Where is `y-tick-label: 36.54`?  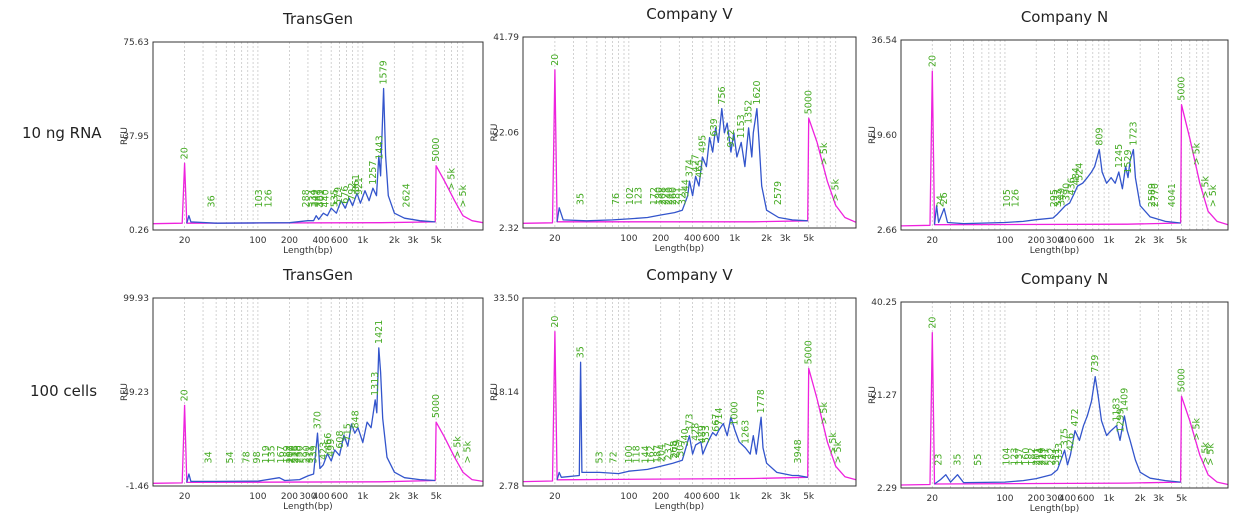 y-tick-label: 36.54 is located at coordinates (884, 41).